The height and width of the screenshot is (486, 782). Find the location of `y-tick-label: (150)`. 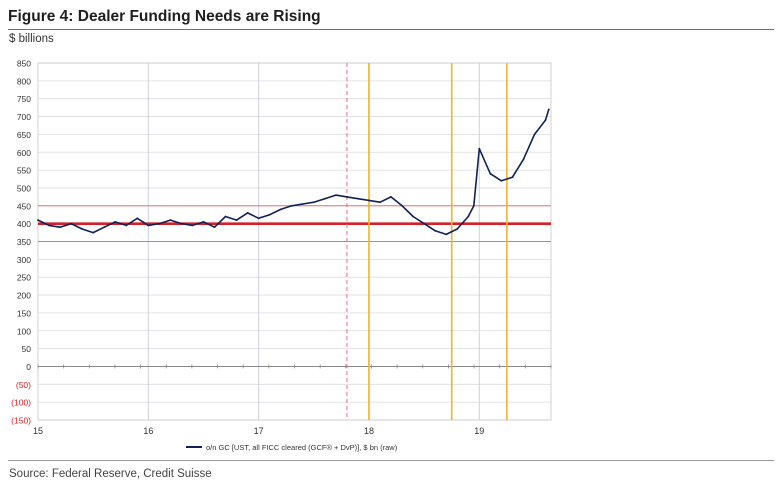

y-tick-label: (150) is located at coordinates (21, 421).